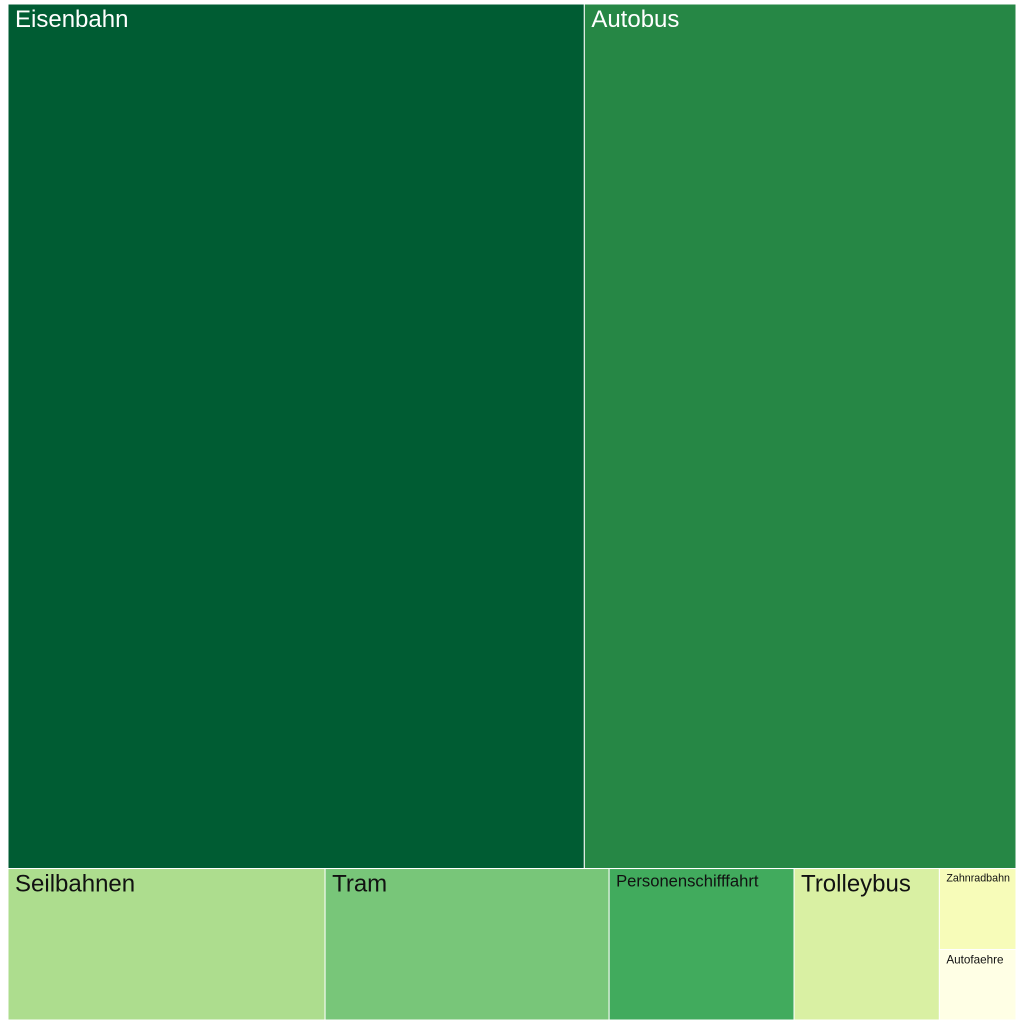 The height and width of the screenshot is (1024, 1024). What do you see at coordinates (635, 19) in the screenshot?
I see `tile-label: Autobus` at bounding box center [635, 19].